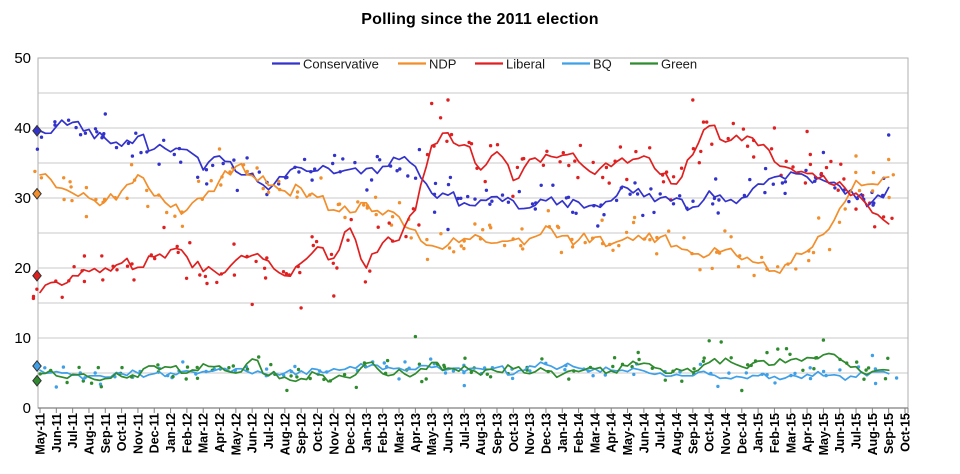 The image size is (960, 474). What do you see at coordinates (432, 434) in the screenshot?
I see `x-axis-label: May-13` at bounding box center [432, 434].